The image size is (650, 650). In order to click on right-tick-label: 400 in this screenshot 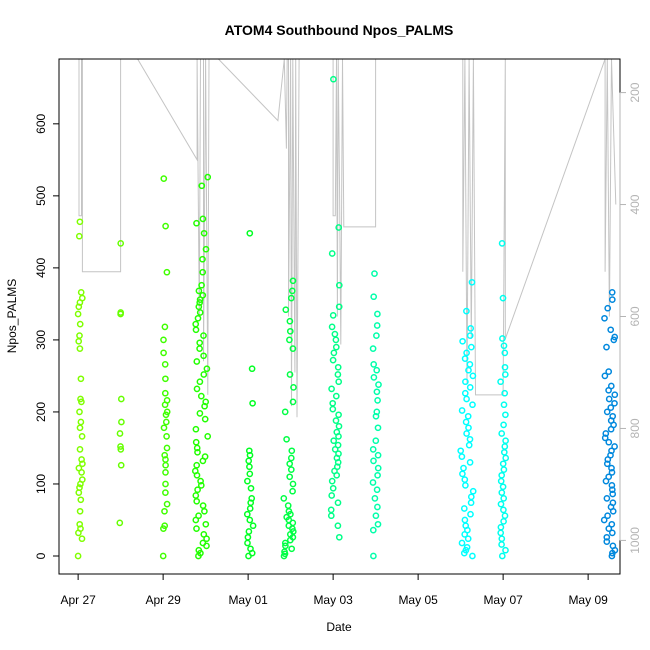, I will do `click(635, 204)`.